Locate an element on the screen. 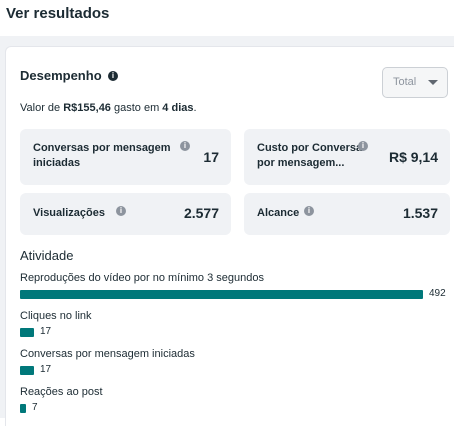 The height and width of the screenshot is (426, 454). breakdown-dropdown: Total is located at coordinates (415, 82).